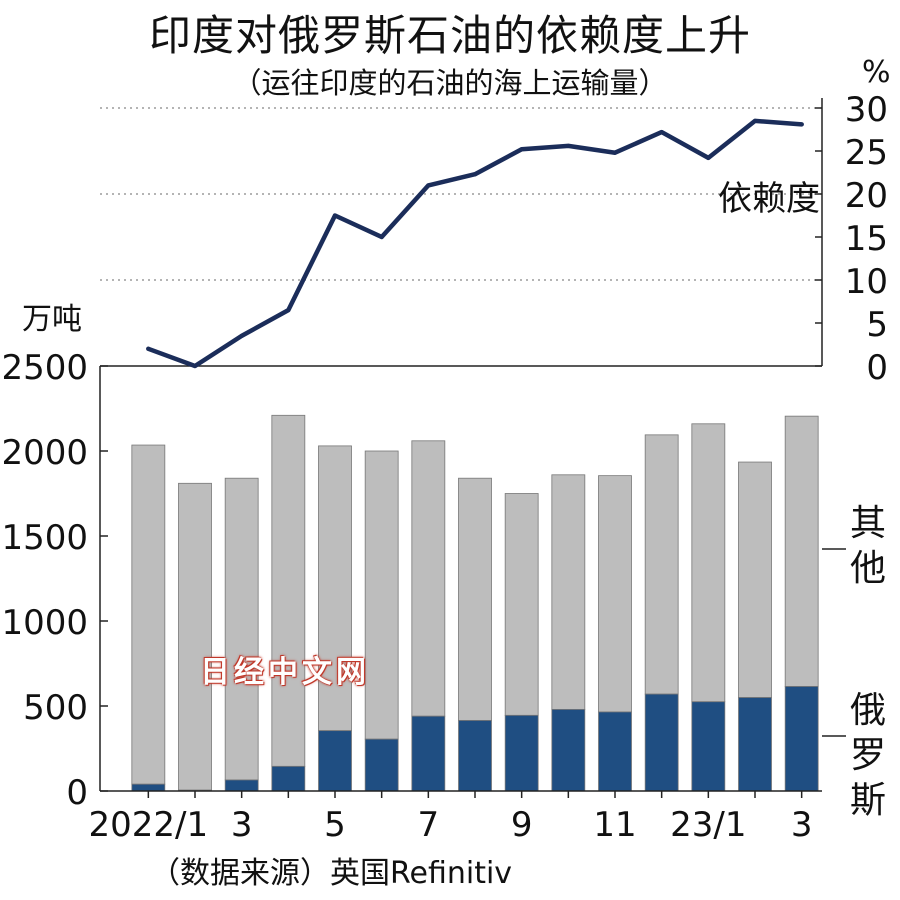  I want to click on line-y-tick-label-5: 5, so click(877, 325).